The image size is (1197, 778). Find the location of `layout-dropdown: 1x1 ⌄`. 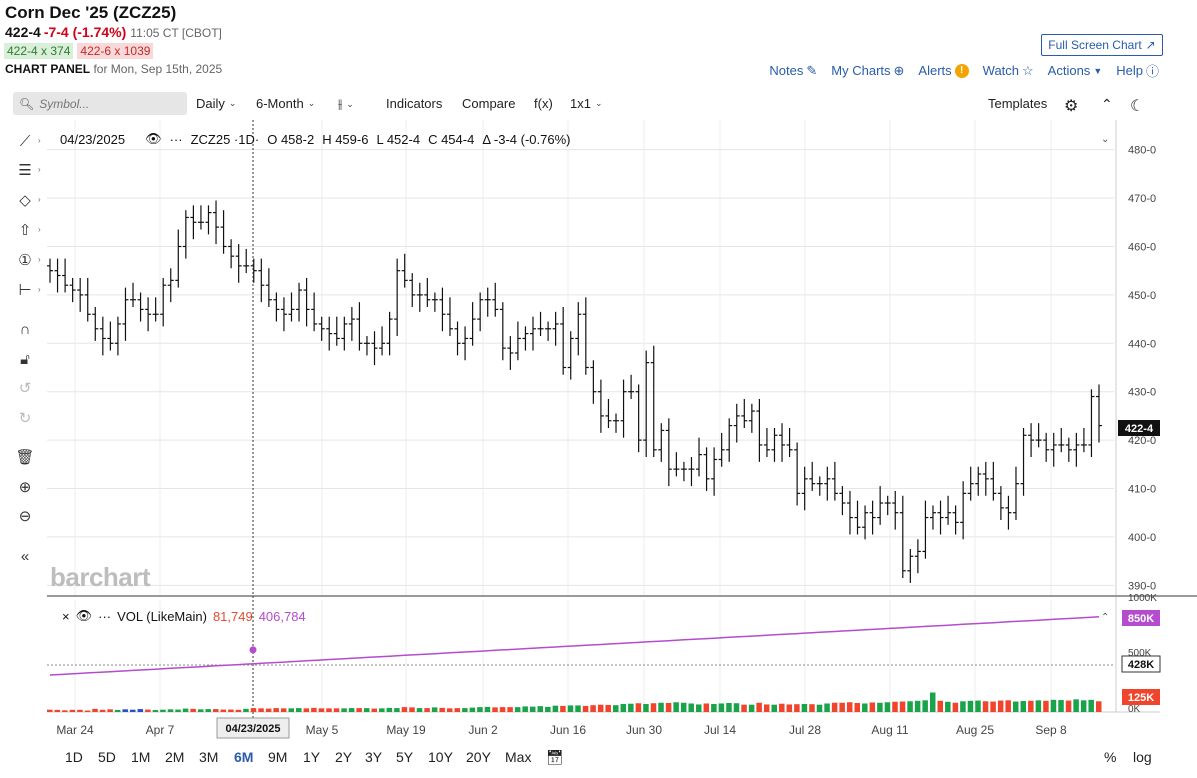

layout-dropdown: 1x1 ⌄ is located at coordinates (586, 103).